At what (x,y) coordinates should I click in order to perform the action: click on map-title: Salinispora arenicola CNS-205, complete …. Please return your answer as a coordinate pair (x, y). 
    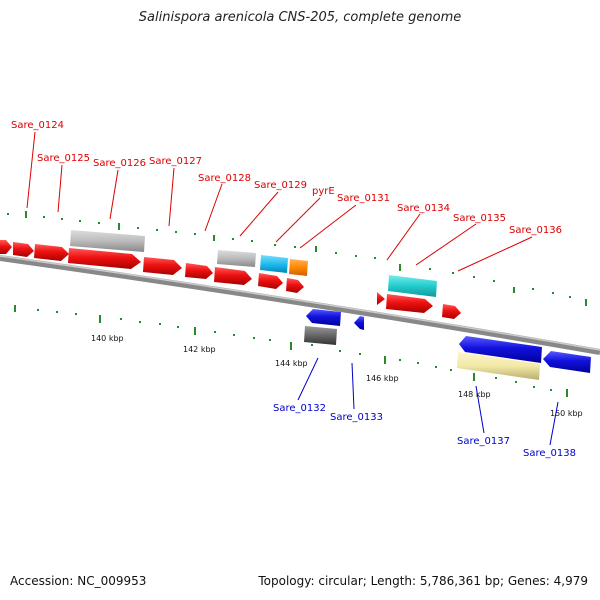
    Looking at the image, I should click on (300, 17).